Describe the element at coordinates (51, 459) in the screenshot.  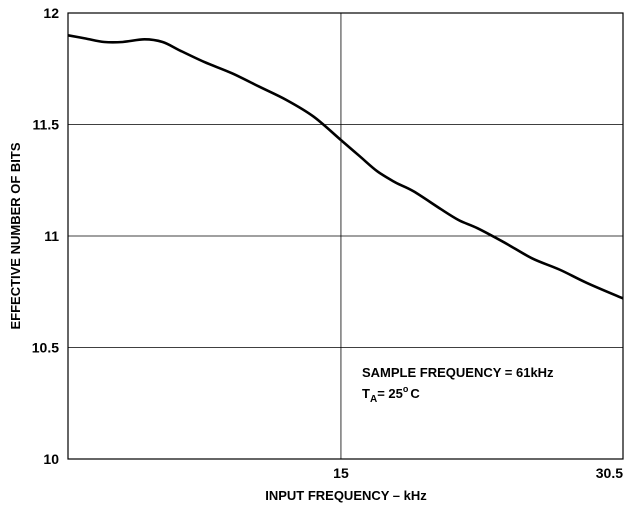
I see `y-tick-label: 10` at that location.